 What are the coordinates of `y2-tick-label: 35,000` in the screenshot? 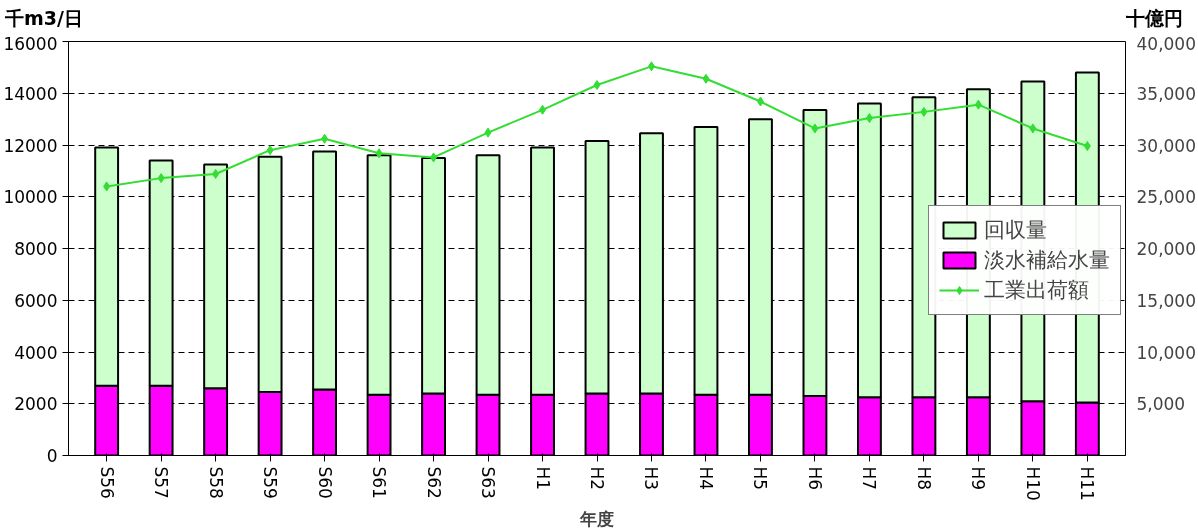 It's located at (1166, 93).